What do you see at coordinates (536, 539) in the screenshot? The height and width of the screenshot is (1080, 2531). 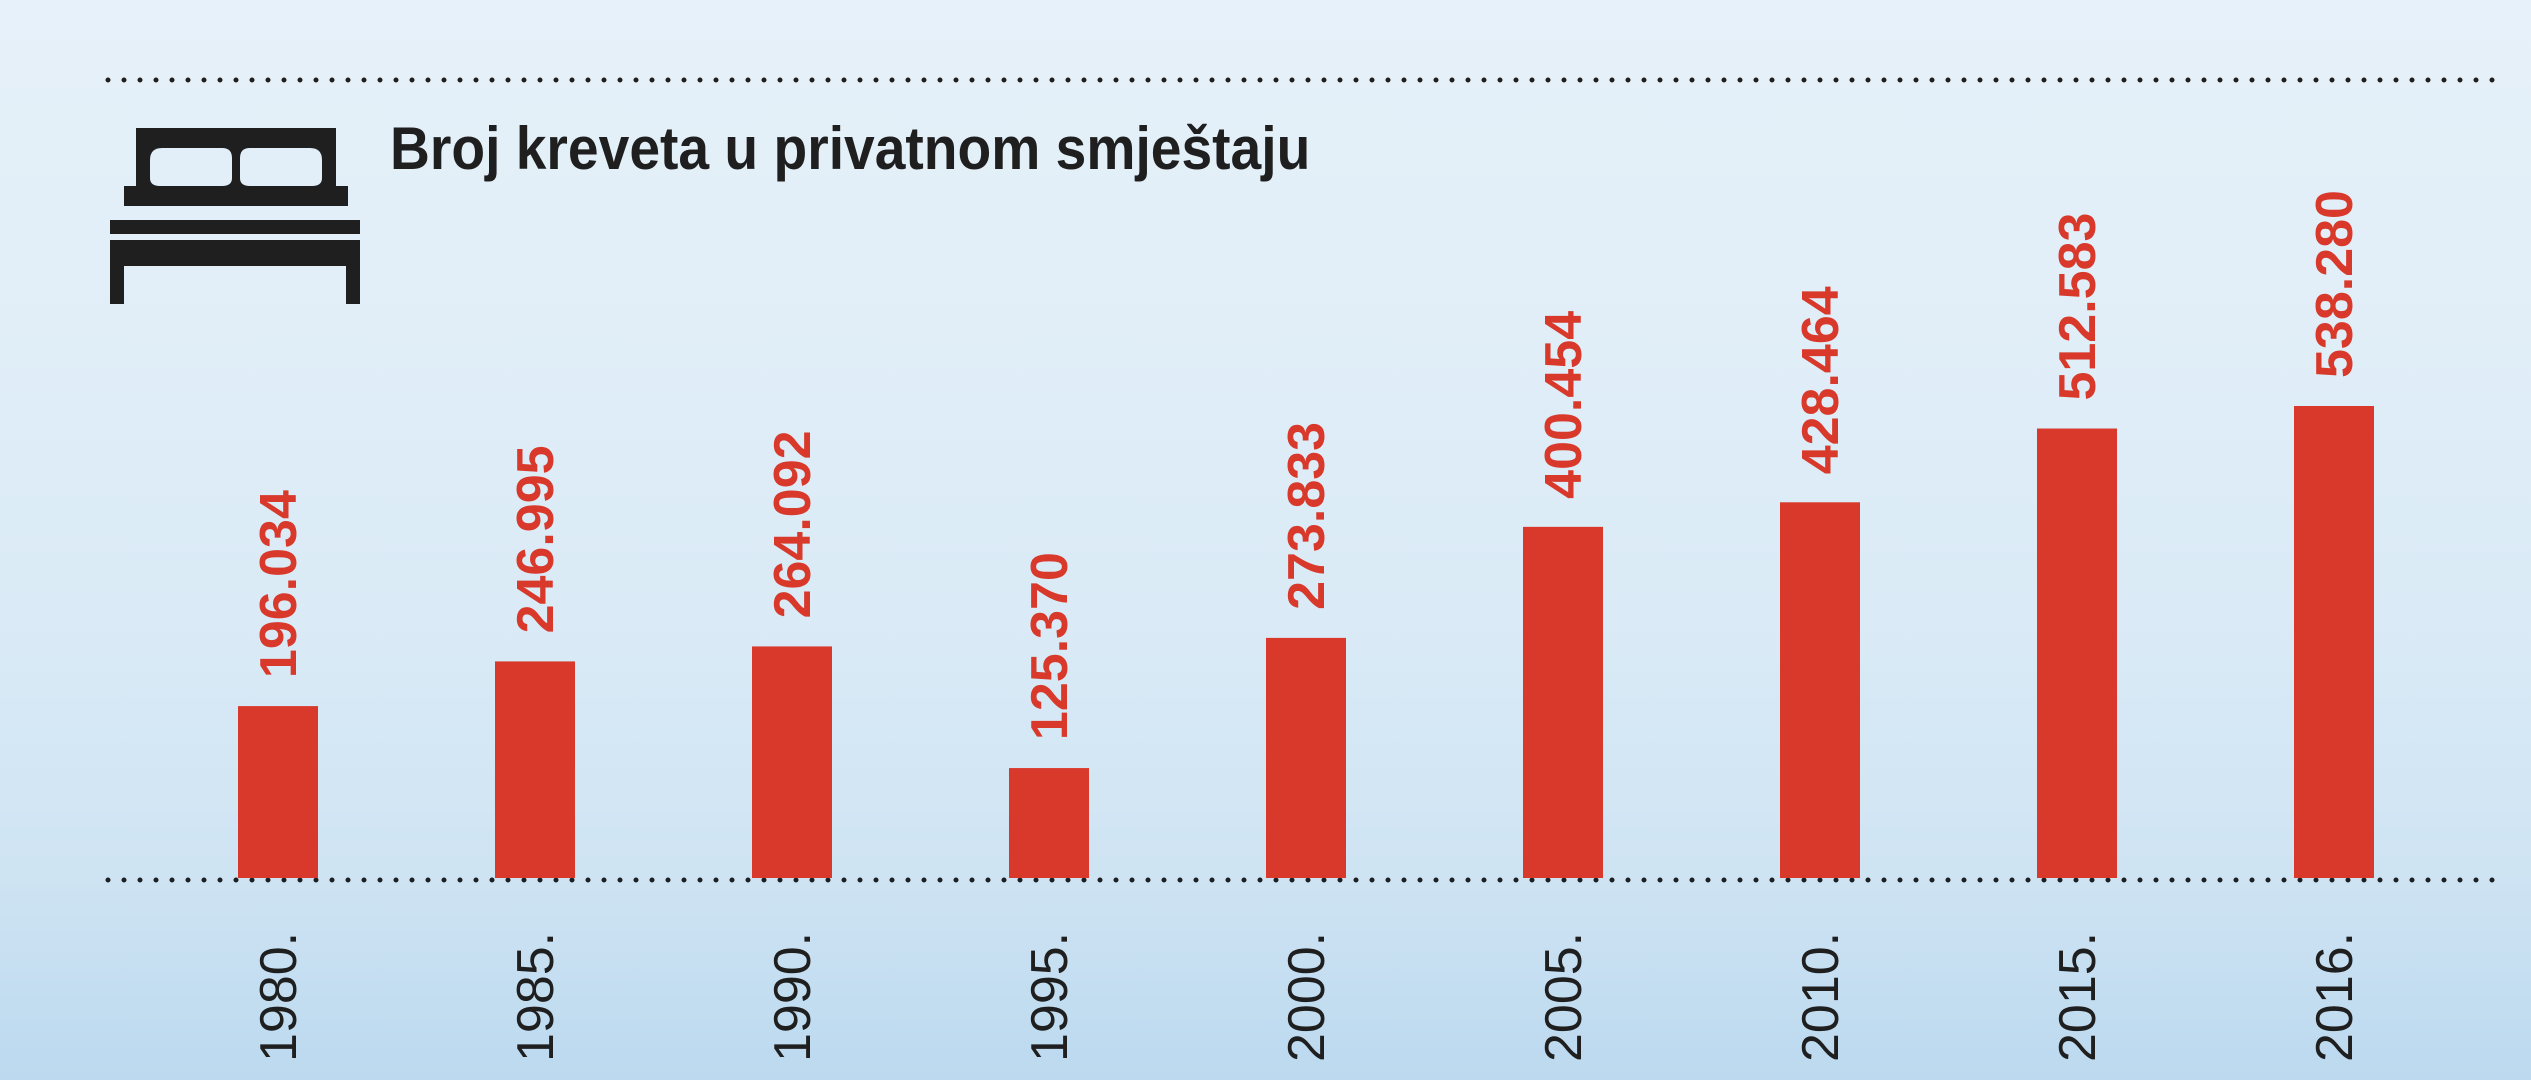 I see `value-label-1985: 246.995` at bounding box center [536, 539].